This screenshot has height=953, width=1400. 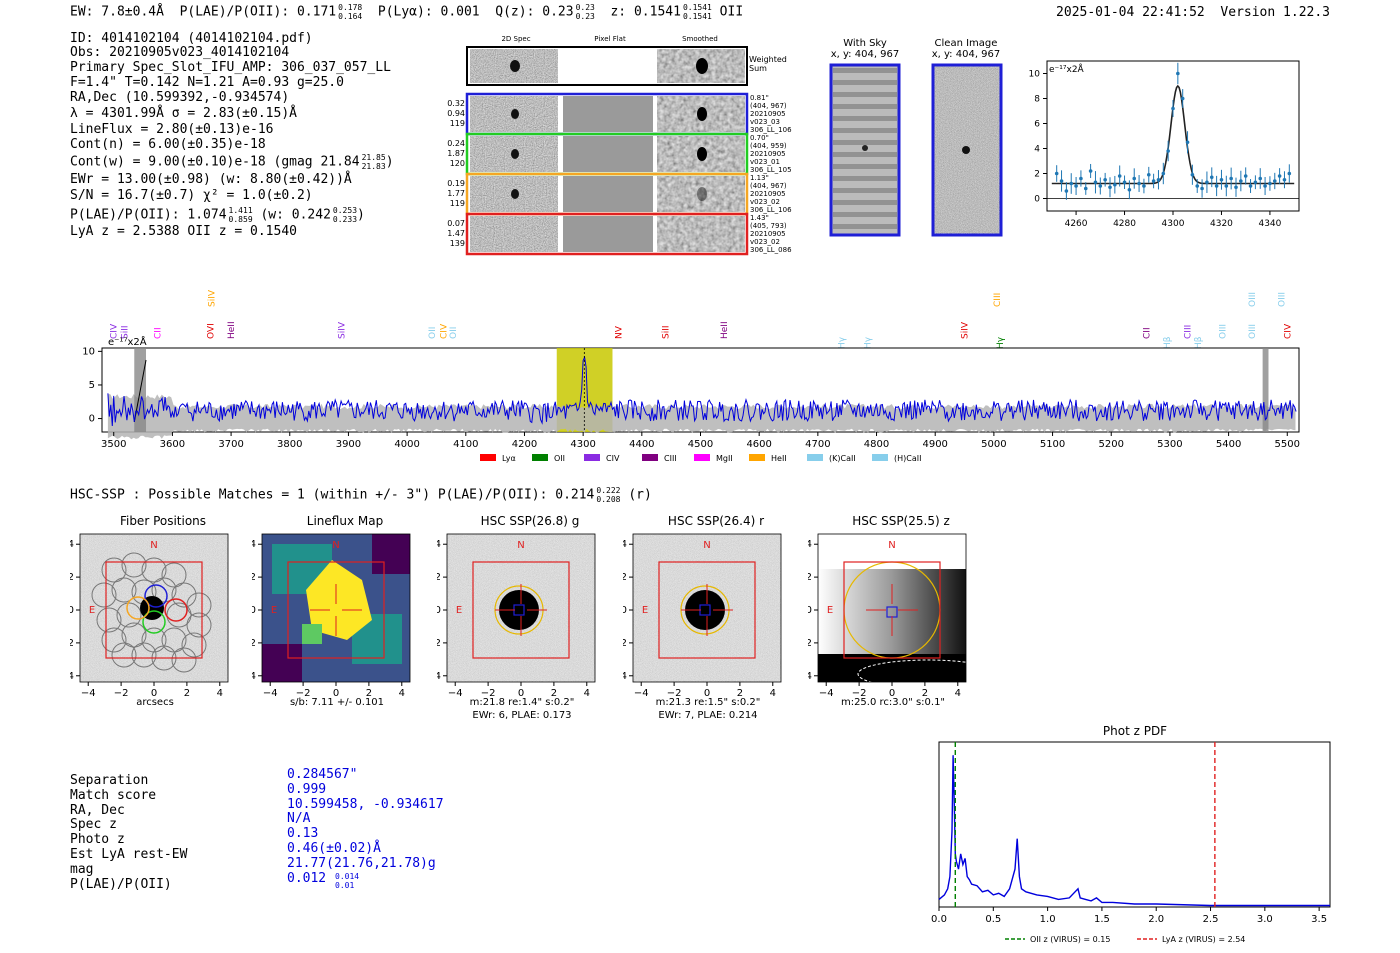 I want to click on fit-ytick-label: 0, so click(x=1037, y=200).